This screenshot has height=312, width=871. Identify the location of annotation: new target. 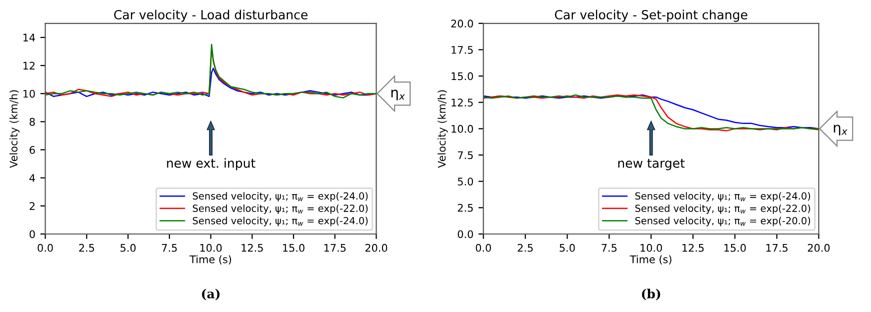
(651, 164).